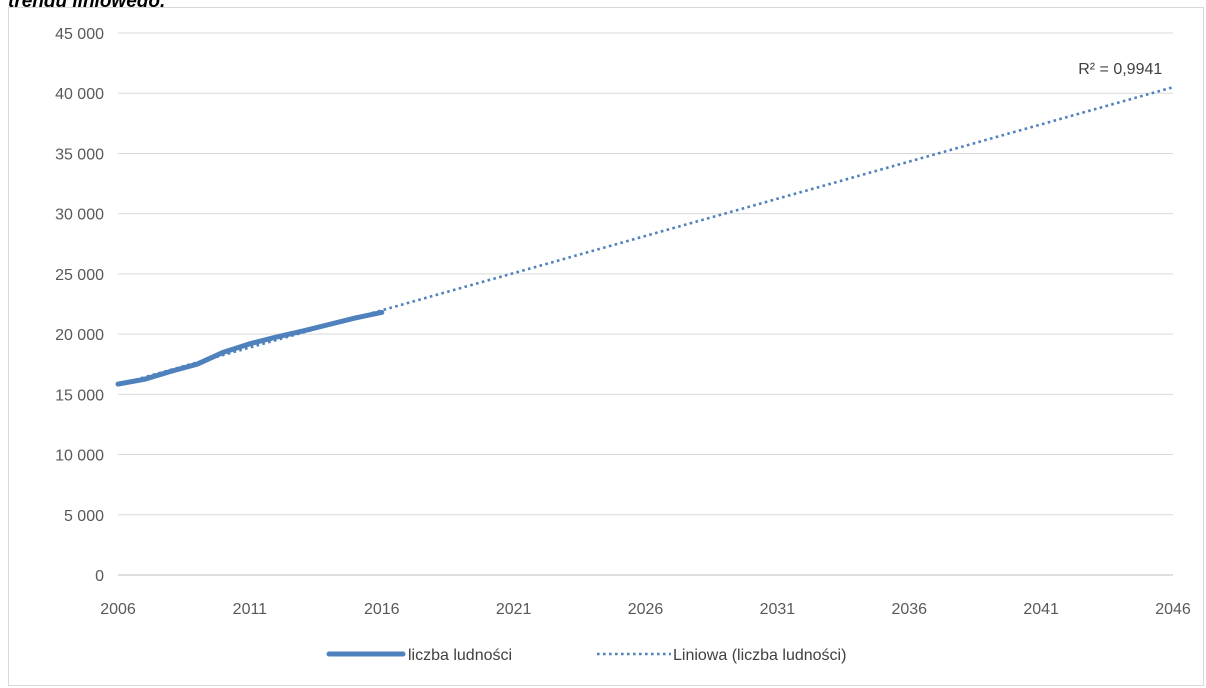  I want to click on x-tick-label: 2016, so click(382, 609).